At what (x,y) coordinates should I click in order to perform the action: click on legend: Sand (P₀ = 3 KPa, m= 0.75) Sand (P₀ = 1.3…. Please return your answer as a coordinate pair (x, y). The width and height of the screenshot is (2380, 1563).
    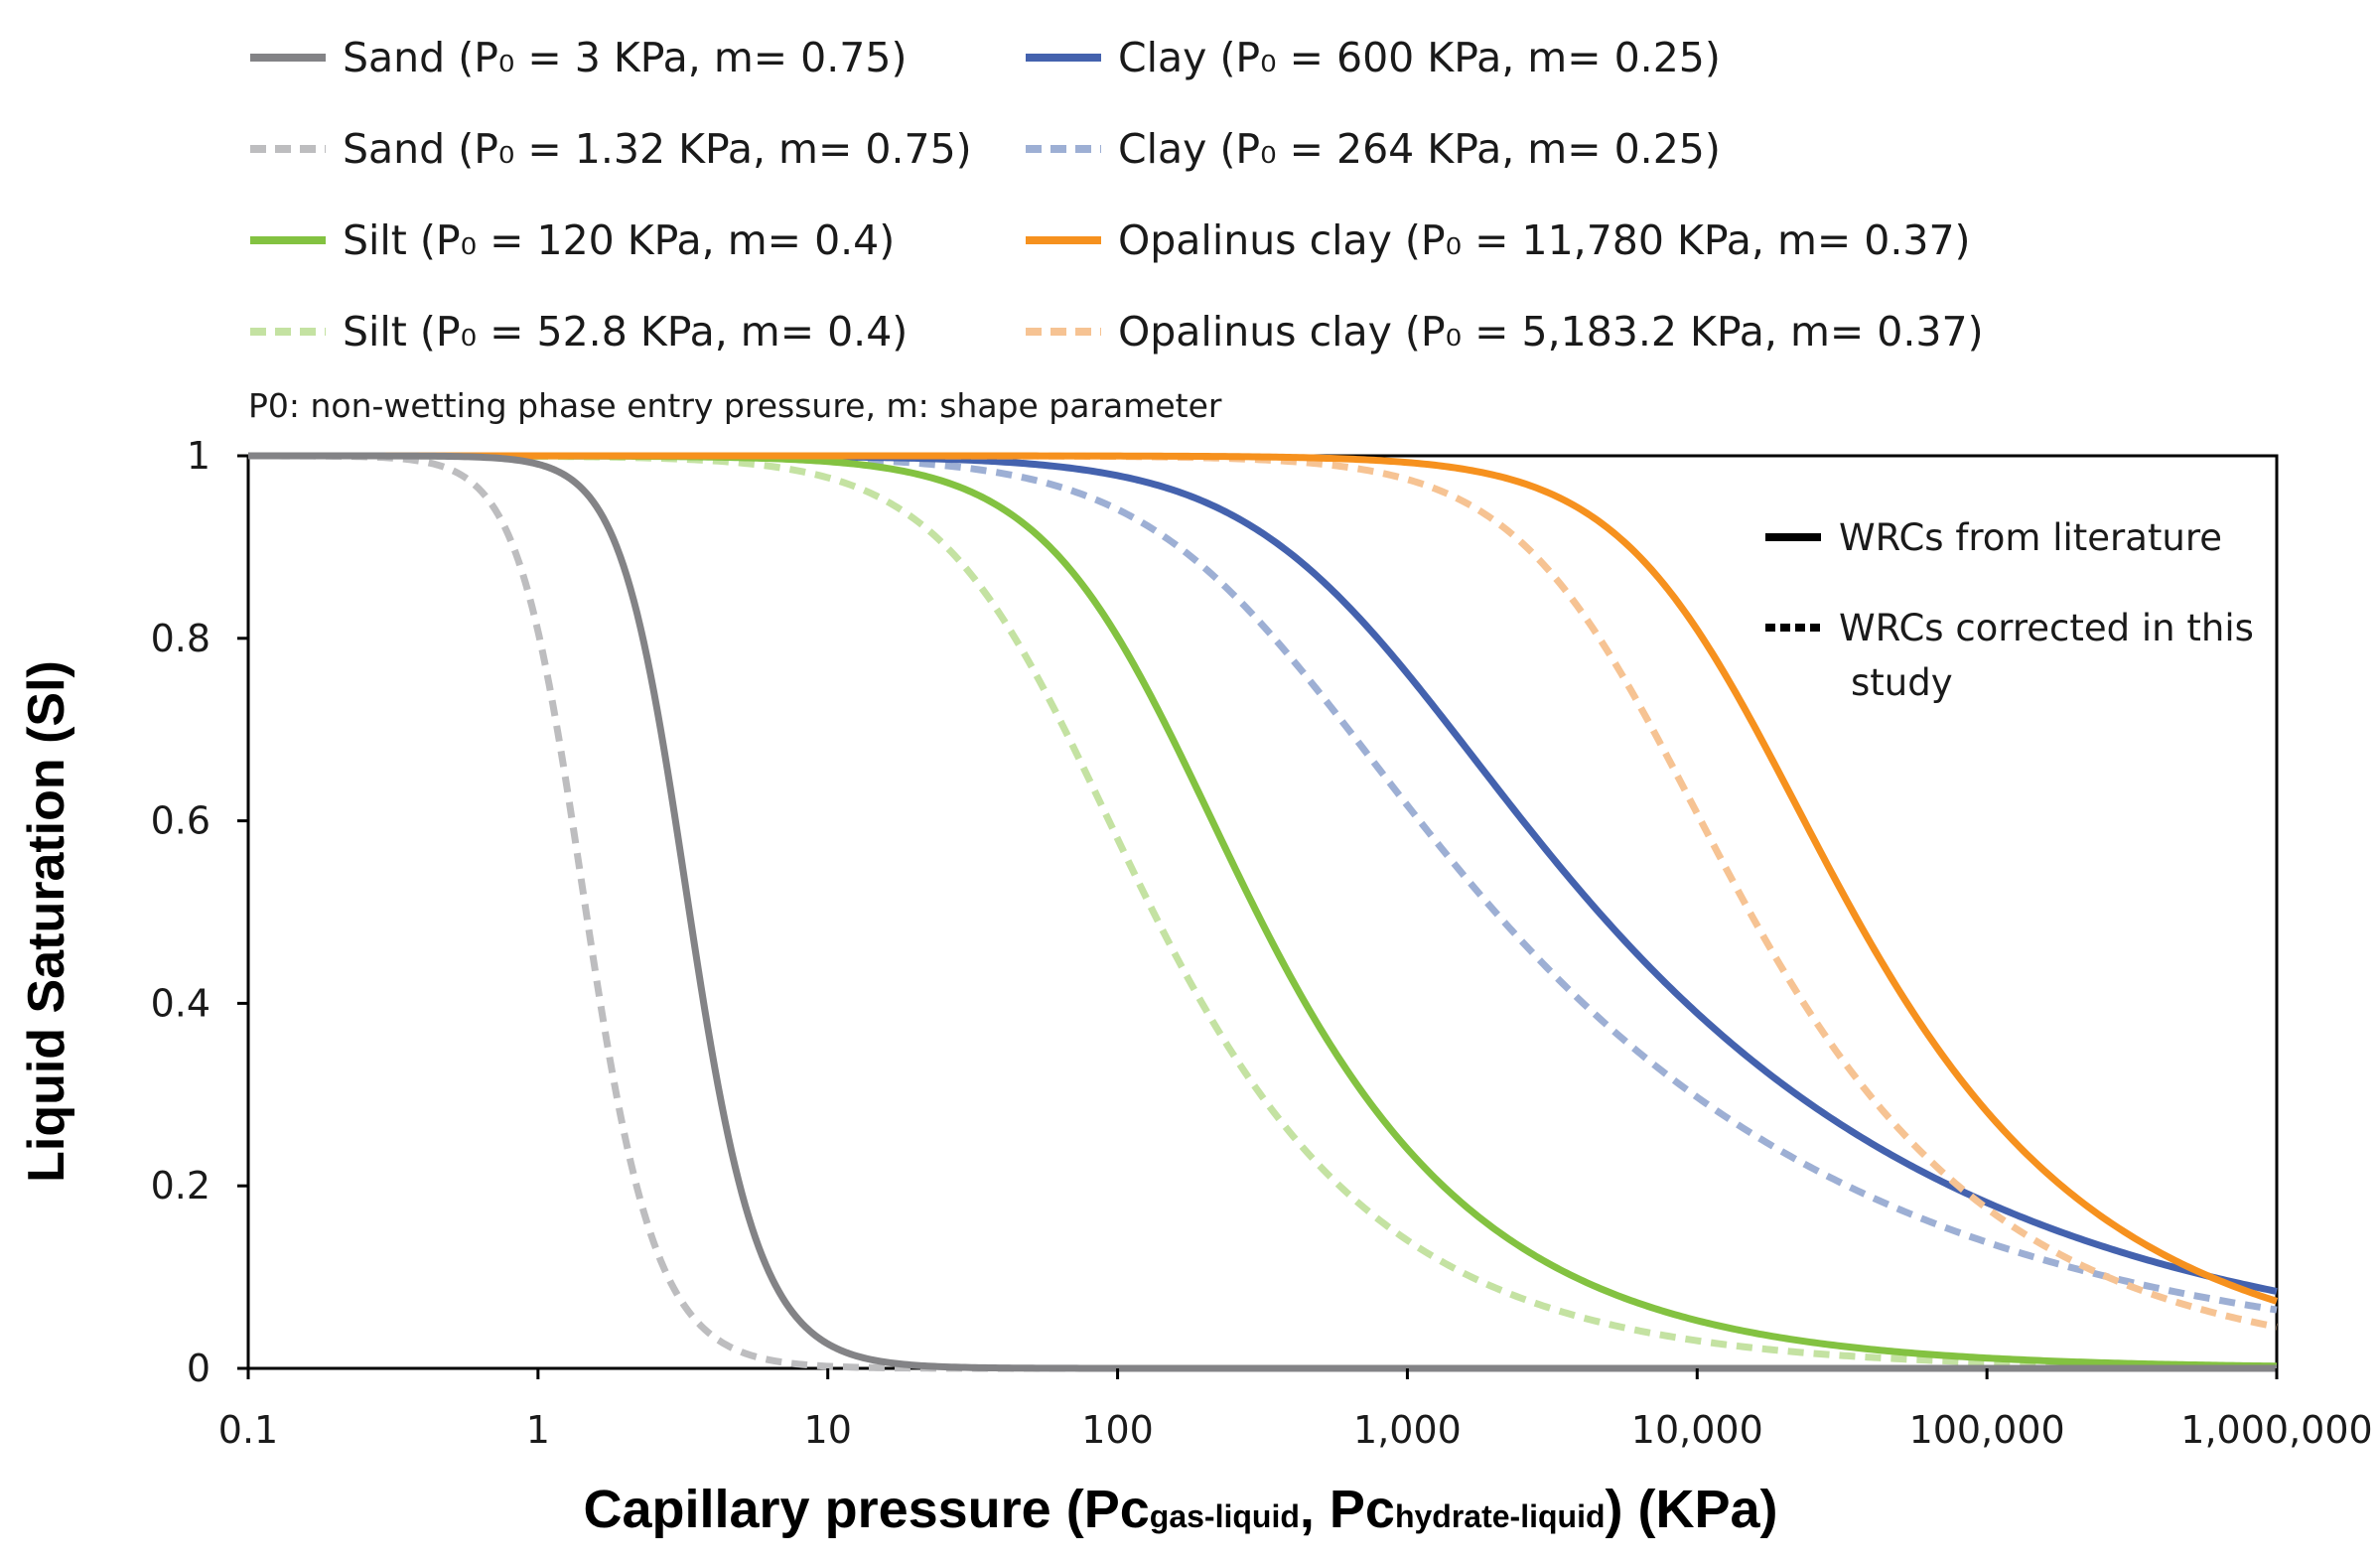
    Looking at the image, I should click on (1117, 194).